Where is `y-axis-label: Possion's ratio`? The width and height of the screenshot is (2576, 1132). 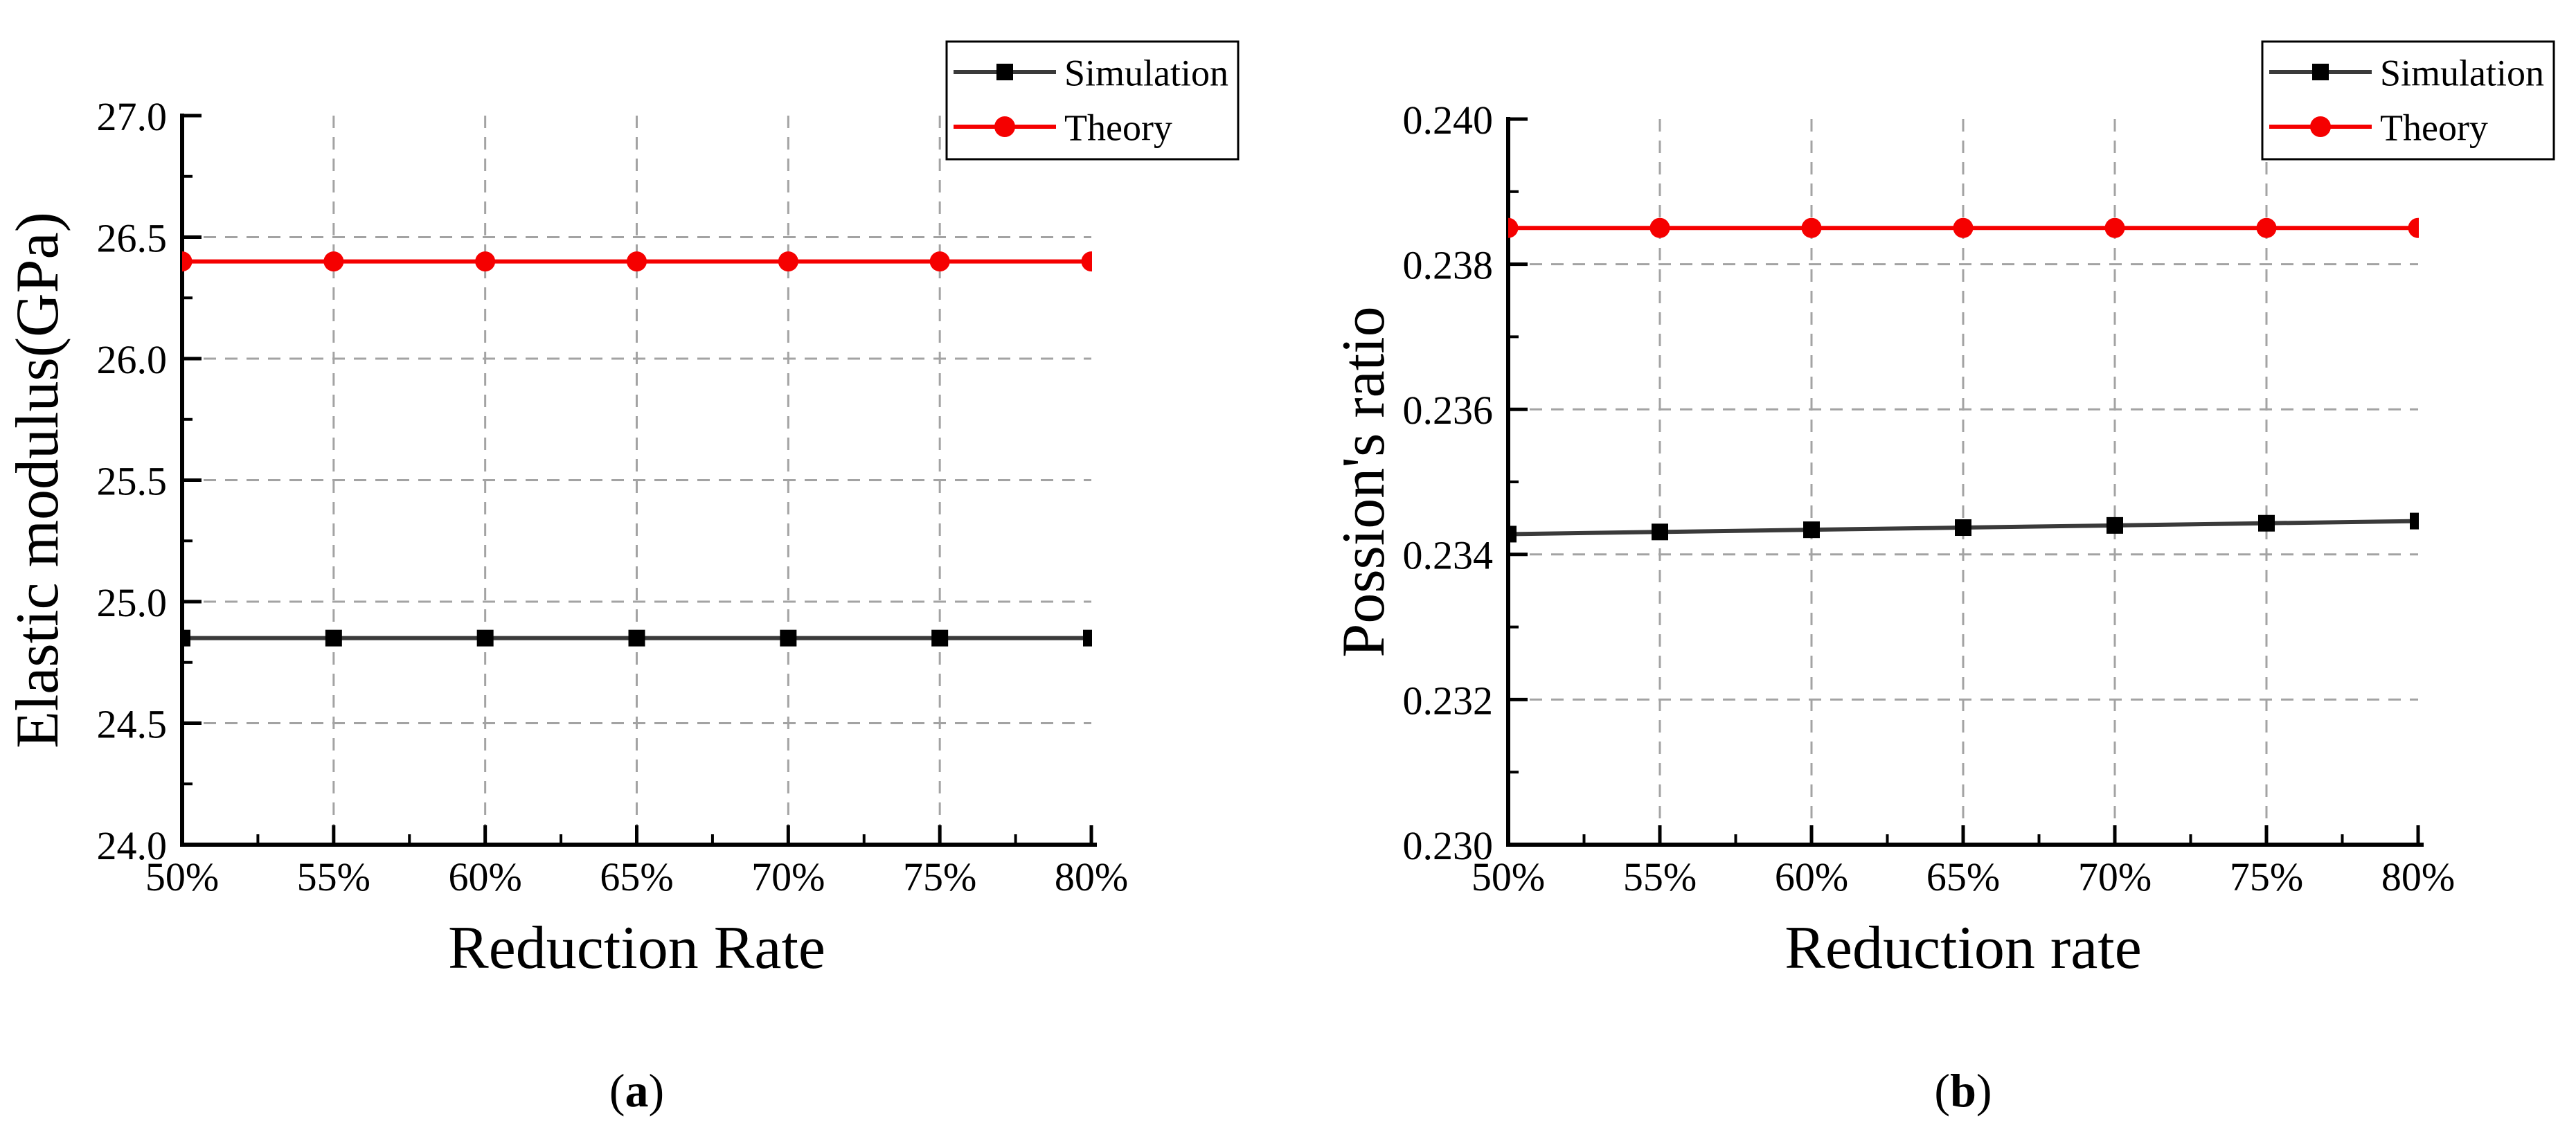 y-axis-label: Possion's ratio is located at coordinates (1363, 481).